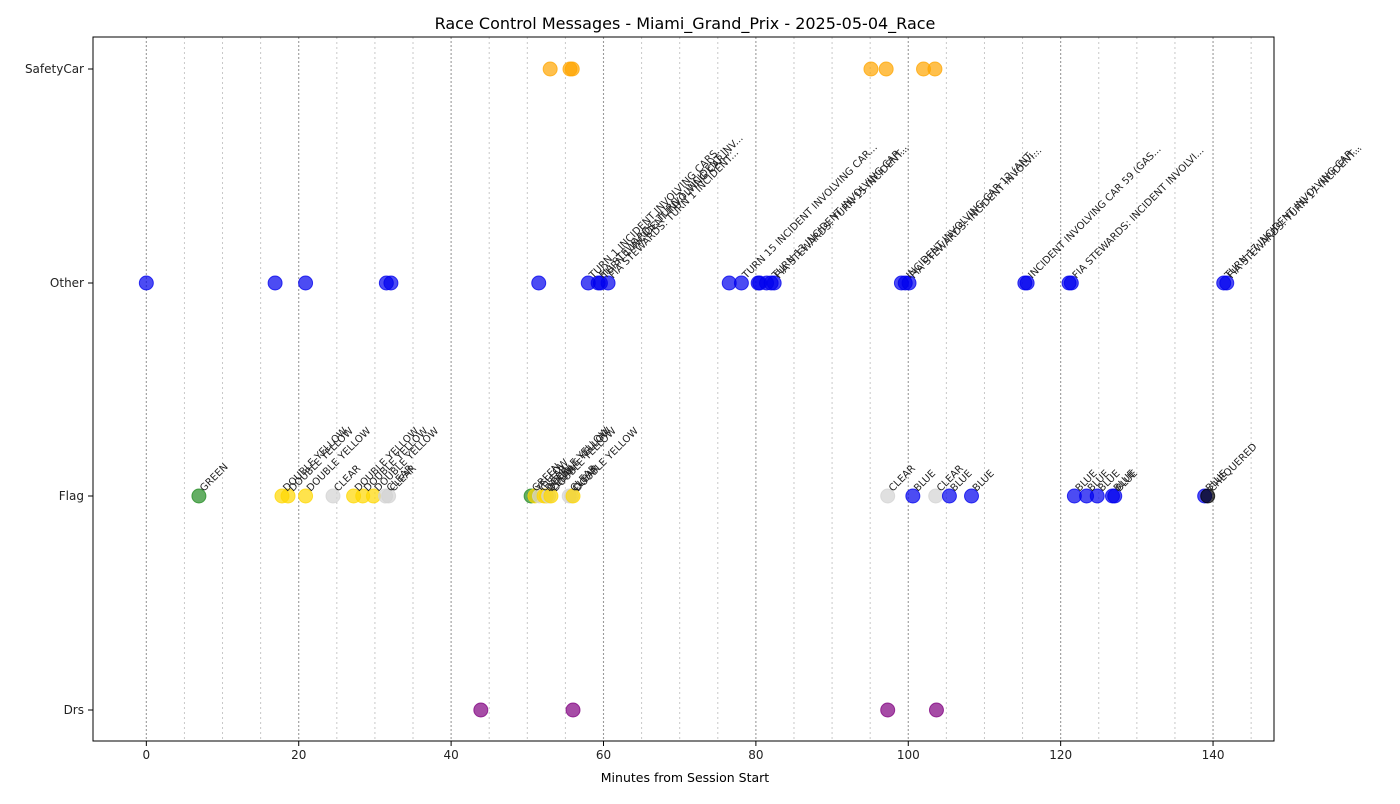 The height and width of the screenshot is (804, 1400). What do you see at coordinates (71, 496) in the screenshot?
I see `y-tick-label: Flag` at bounding box center [71, 496].